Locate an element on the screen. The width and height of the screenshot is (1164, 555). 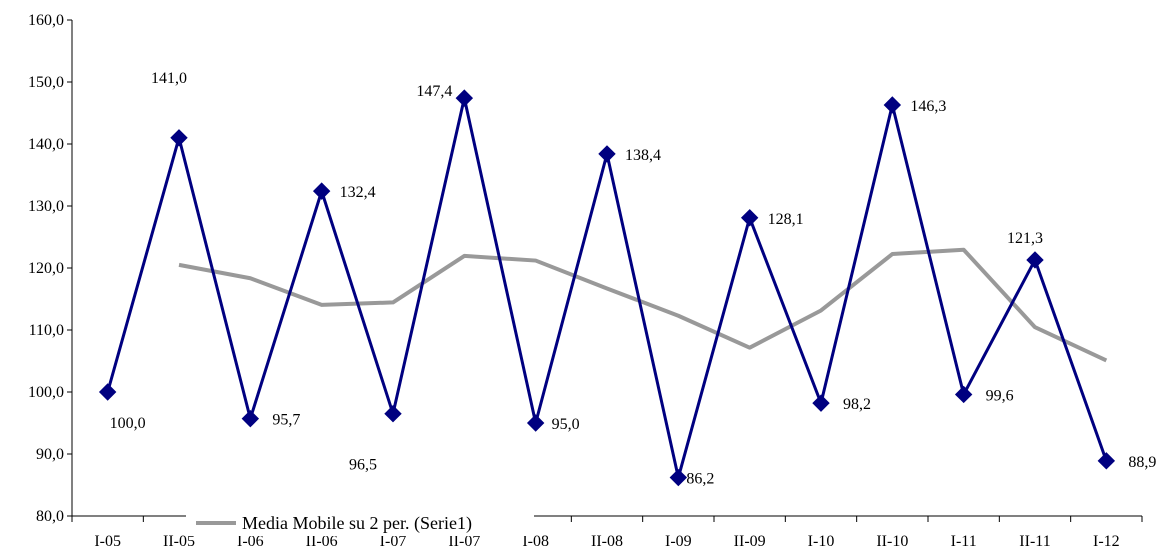
y-tick-label: 110,0 is located at coordinates (46, 330).